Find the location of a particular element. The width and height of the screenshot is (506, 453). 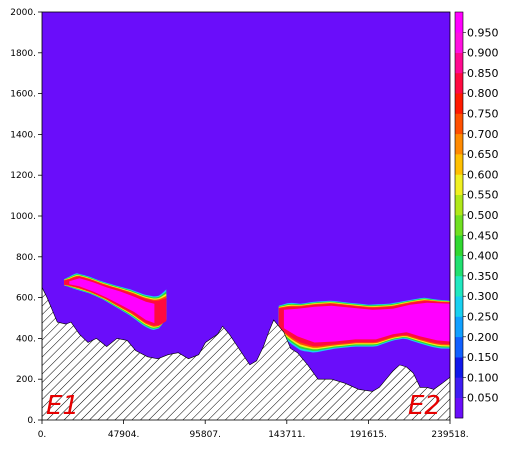

y-tick-label: 0. is located at coordinates (31, 421).